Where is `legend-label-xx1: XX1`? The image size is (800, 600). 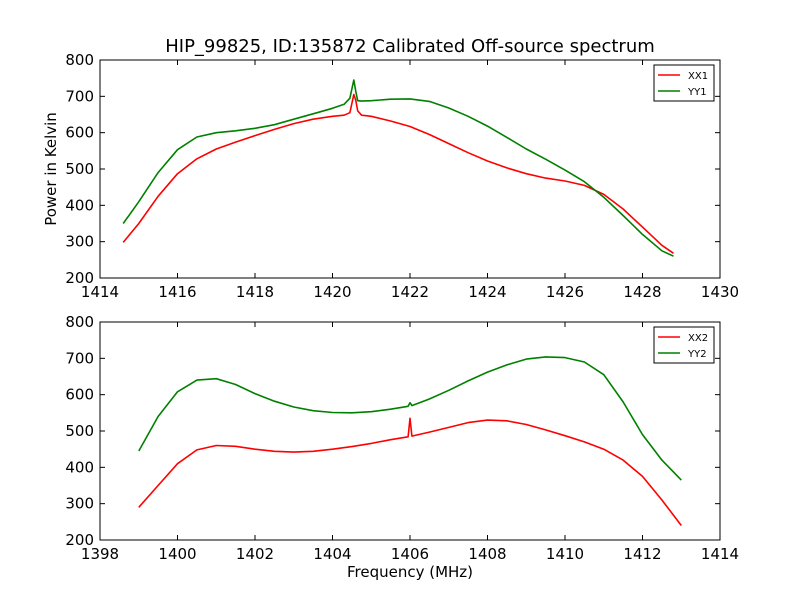 legend-label-xx1: XX1 is located at coordinates (698, 76).